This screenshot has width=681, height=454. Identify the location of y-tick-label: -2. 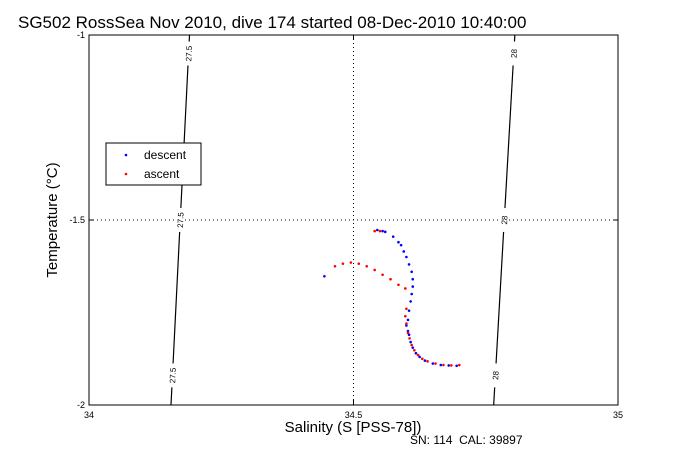
(81, 405).